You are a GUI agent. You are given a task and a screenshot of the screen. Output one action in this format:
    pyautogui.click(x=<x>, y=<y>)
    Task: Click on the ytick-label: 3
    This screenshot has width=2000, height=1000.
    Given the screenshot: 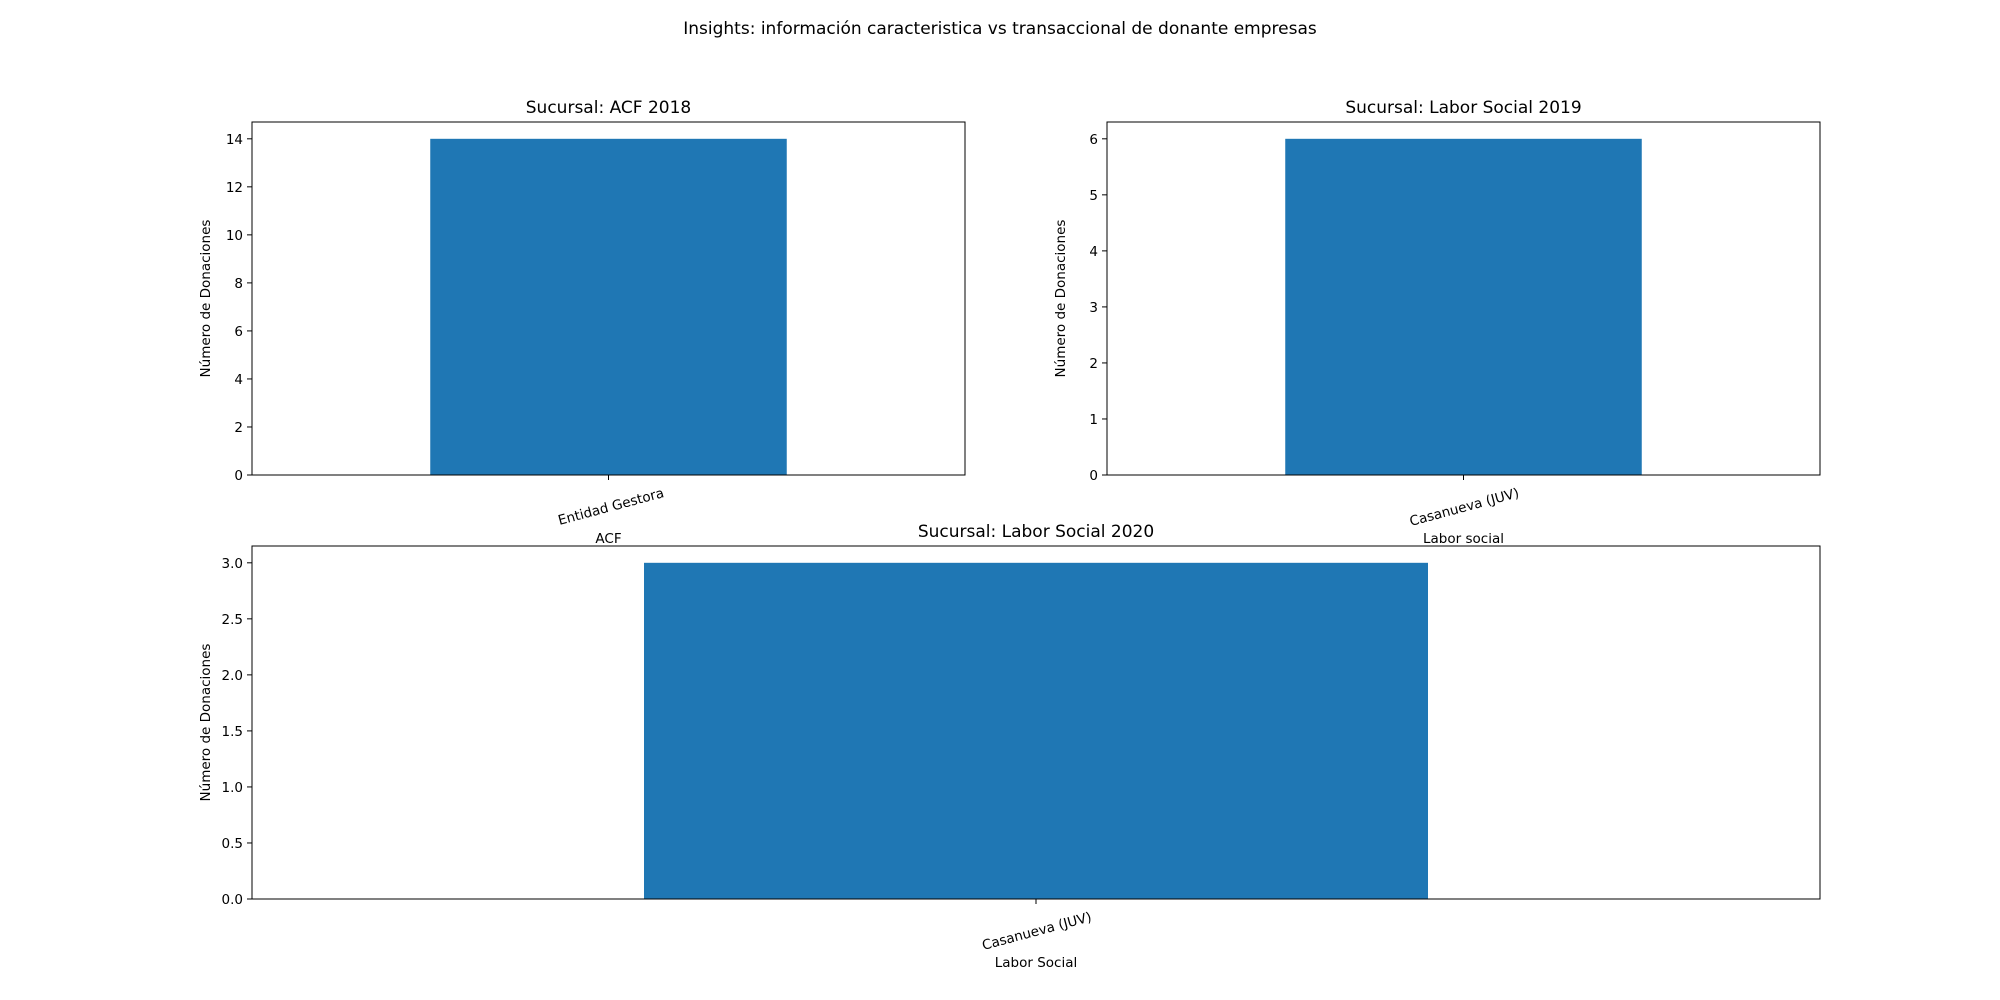 What is the action you would take?
    pyautogui.click(x=1093, y=308)
    